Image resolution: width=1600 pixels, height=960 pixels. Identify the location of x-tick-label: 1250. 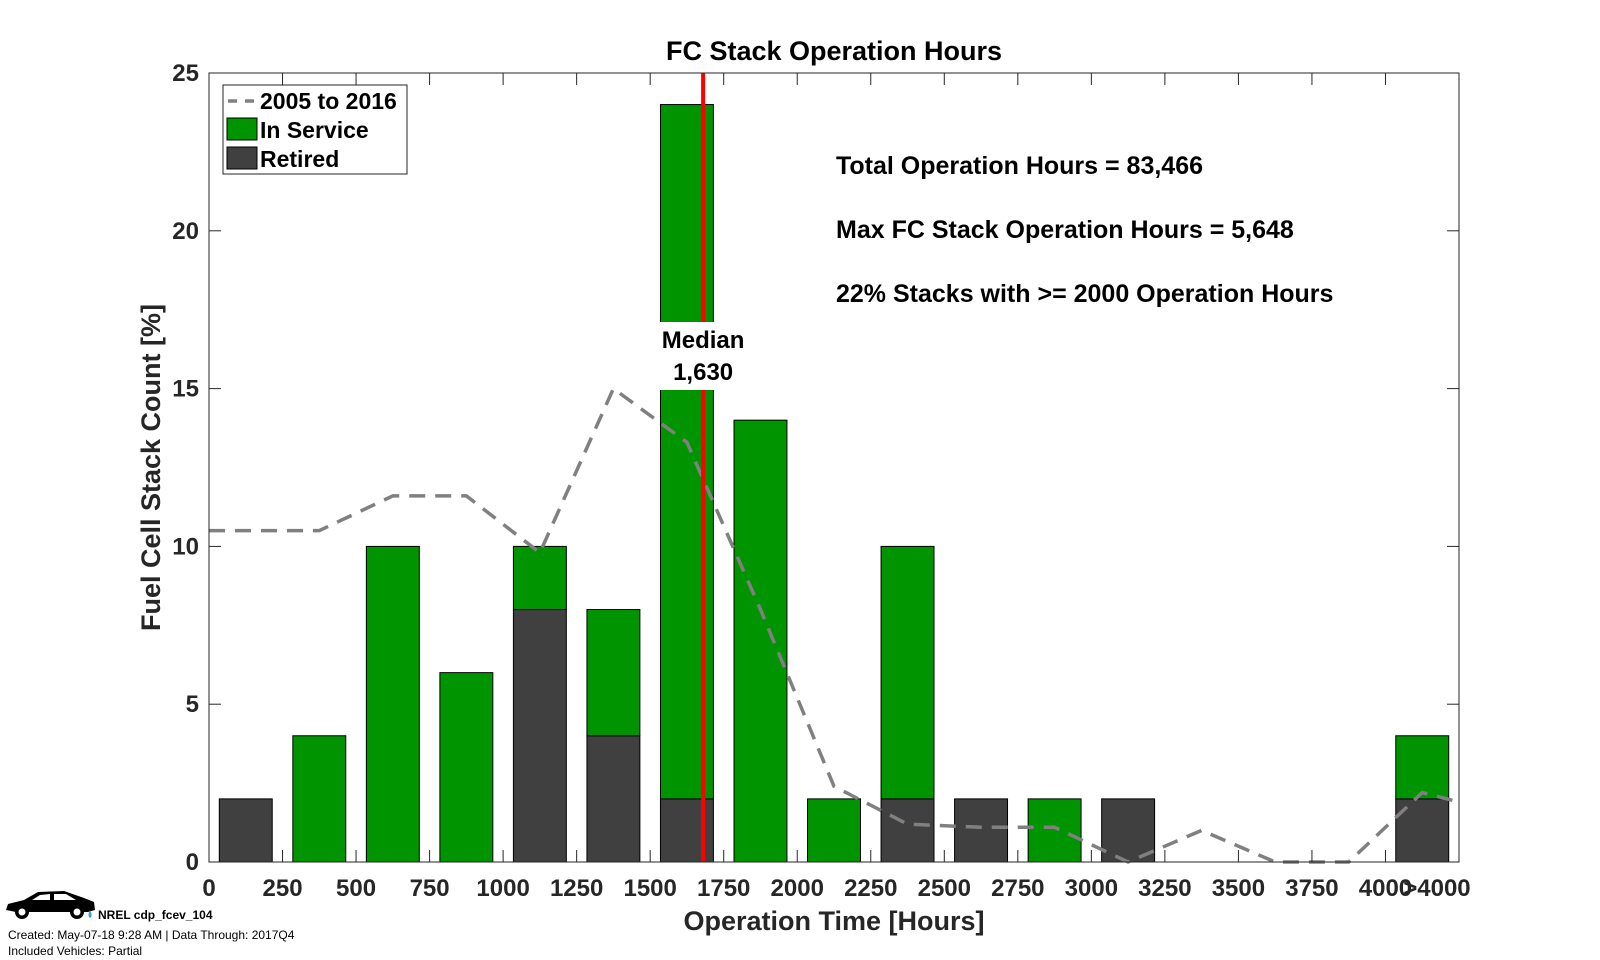
(576, 888).